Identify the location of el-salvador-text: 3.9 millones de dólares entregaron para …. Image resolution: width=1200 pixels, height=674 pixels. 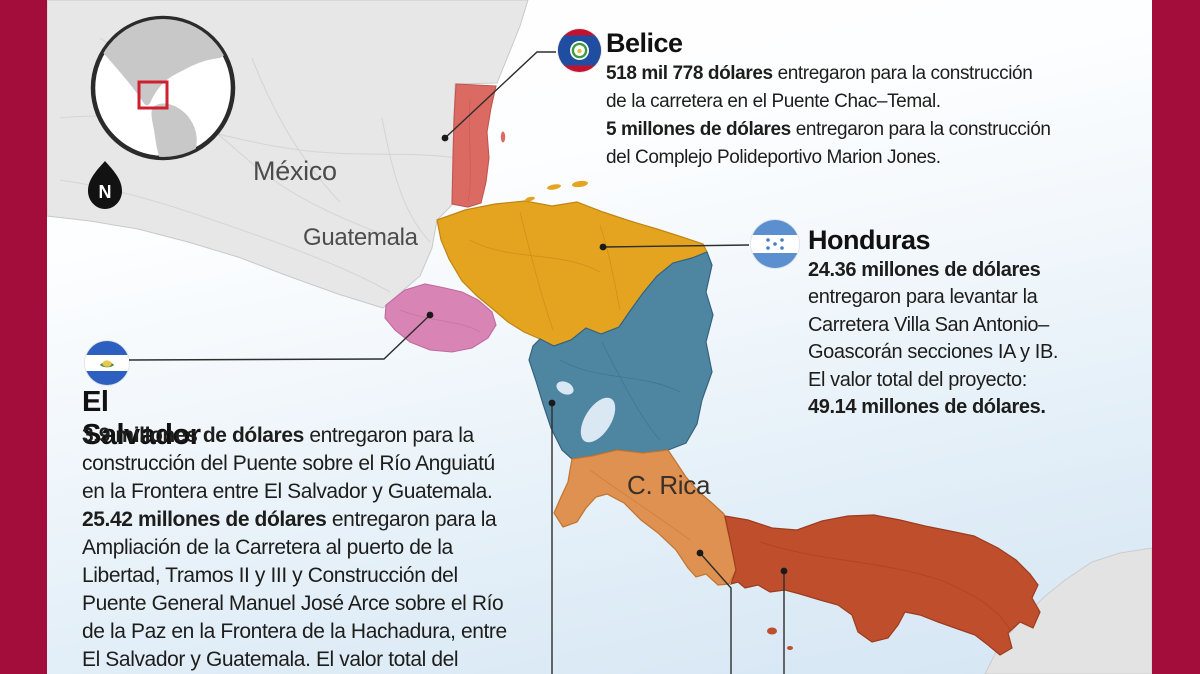
(322, 548).